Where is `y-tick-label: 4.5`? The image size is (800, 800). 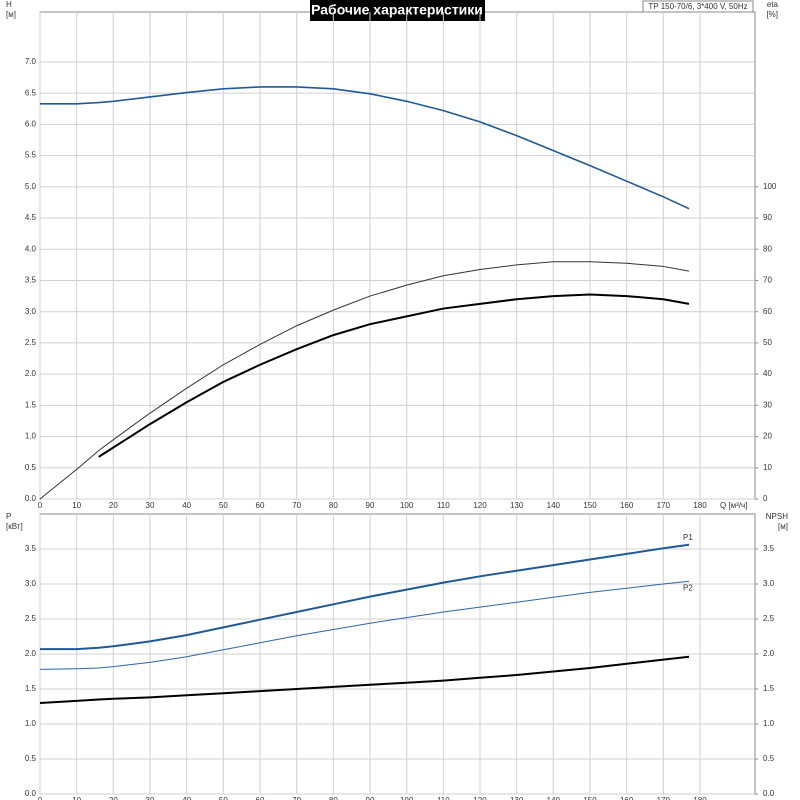 y-tick-label: 4.5 is located at coordinates (31, 217).